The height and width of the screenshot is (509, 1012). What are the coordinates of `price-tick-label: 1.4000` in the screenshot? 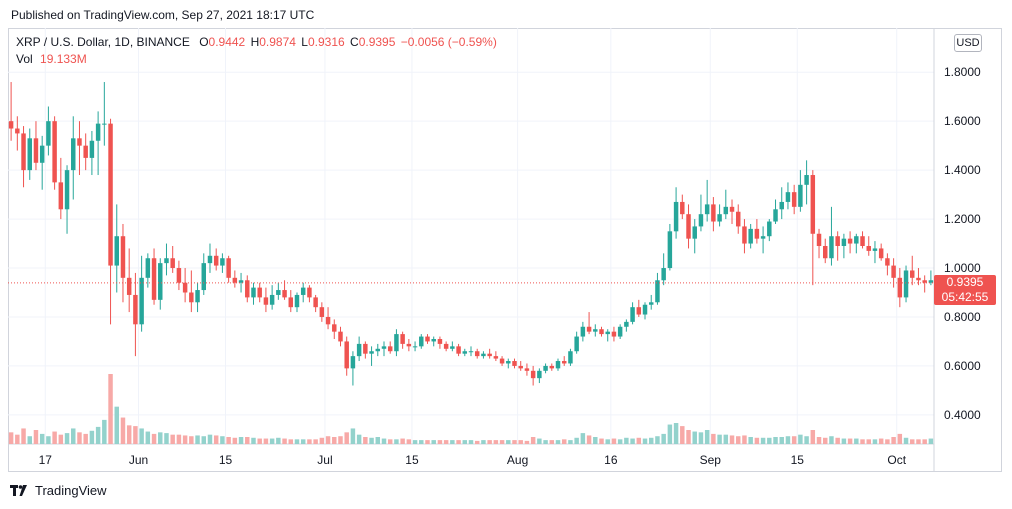 It's located at (962, 170).